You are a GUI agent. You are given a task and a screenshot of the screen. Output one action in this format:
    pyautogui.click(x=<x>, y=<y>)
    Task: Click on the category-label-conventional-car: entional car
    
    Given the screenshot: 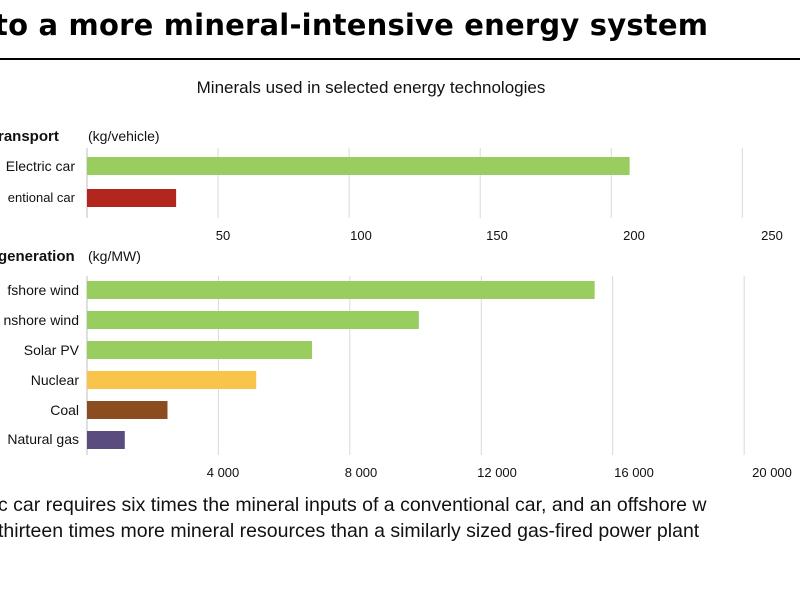 What is the action you would take?
    pyautogui.click(x=41, y=197)
    